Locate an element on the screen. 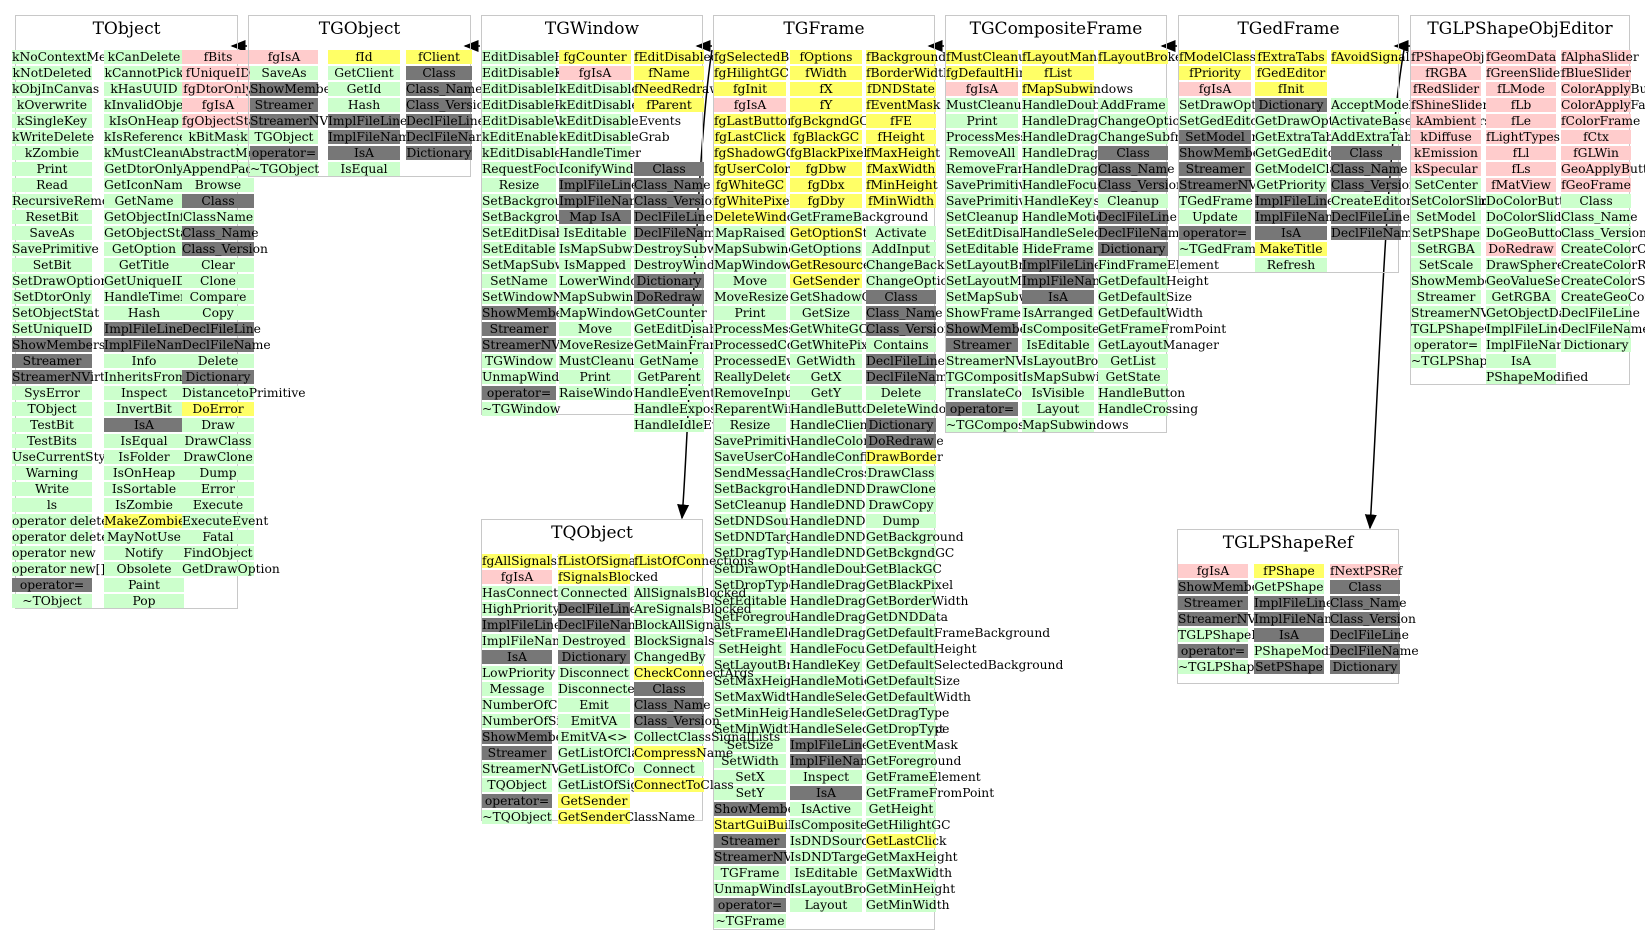  member-entry: fWidth is located at coordinates (826, 73).